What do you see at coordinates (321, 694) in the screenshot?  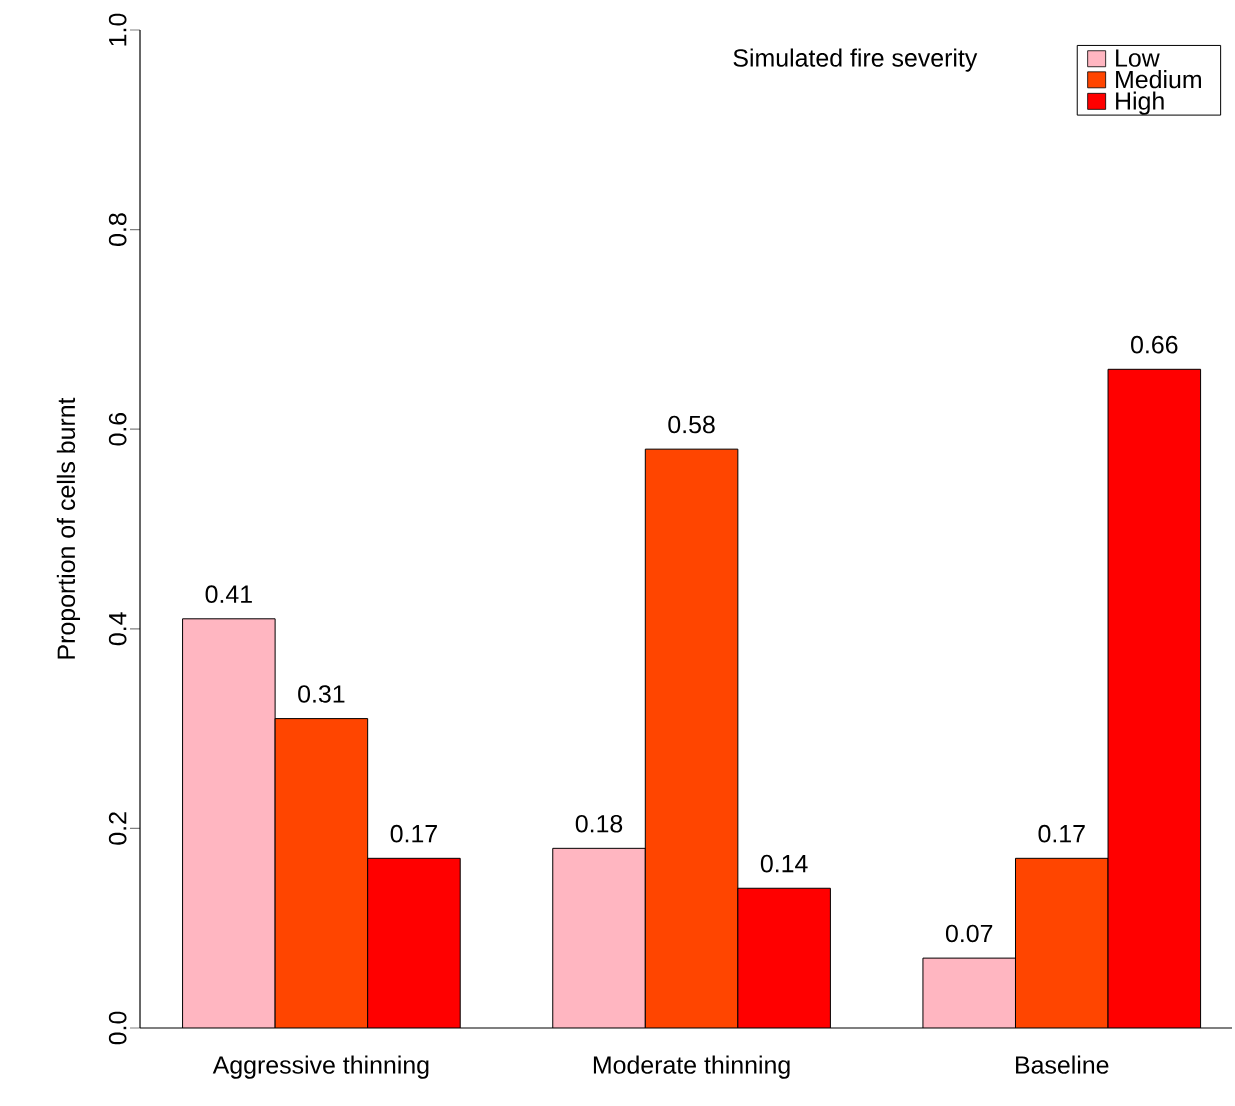 I see `data-label: 0.31` at bounding box center [321, 694].